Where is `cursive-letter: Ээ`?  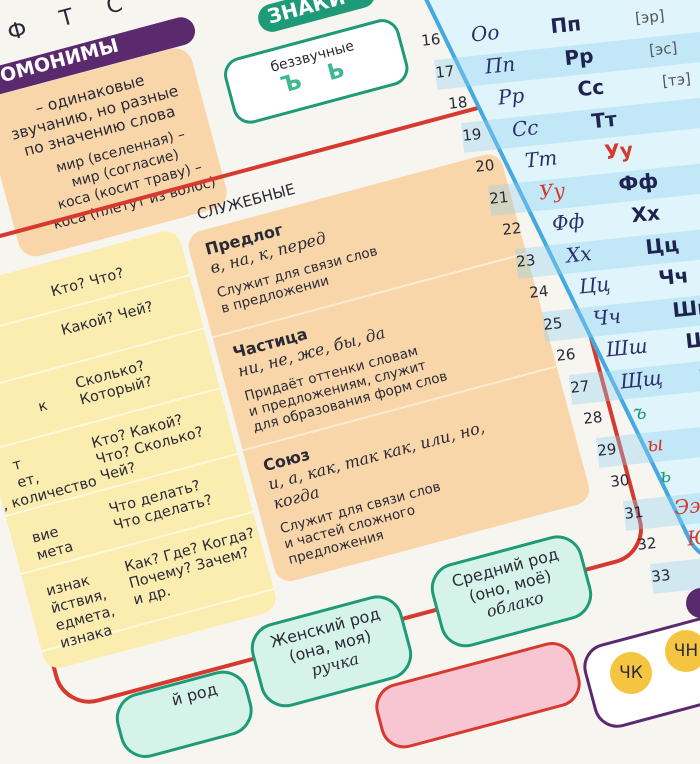 cursive-letter: Ээ is located at coordinates (686, 506).